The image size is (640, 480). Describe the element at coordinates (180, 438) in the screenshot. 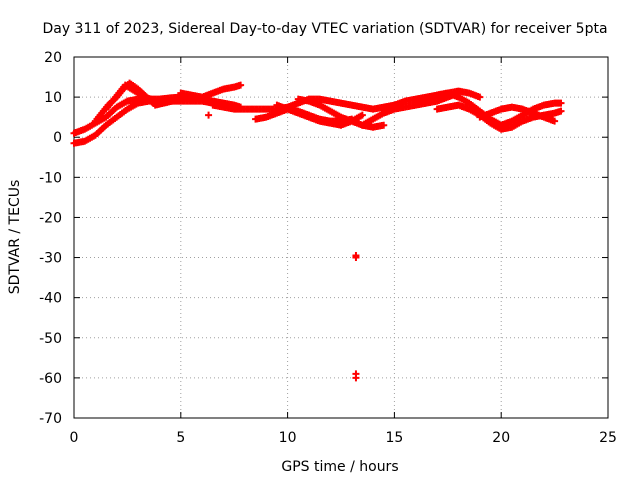

I see `x-tick-label: 5` at that location.